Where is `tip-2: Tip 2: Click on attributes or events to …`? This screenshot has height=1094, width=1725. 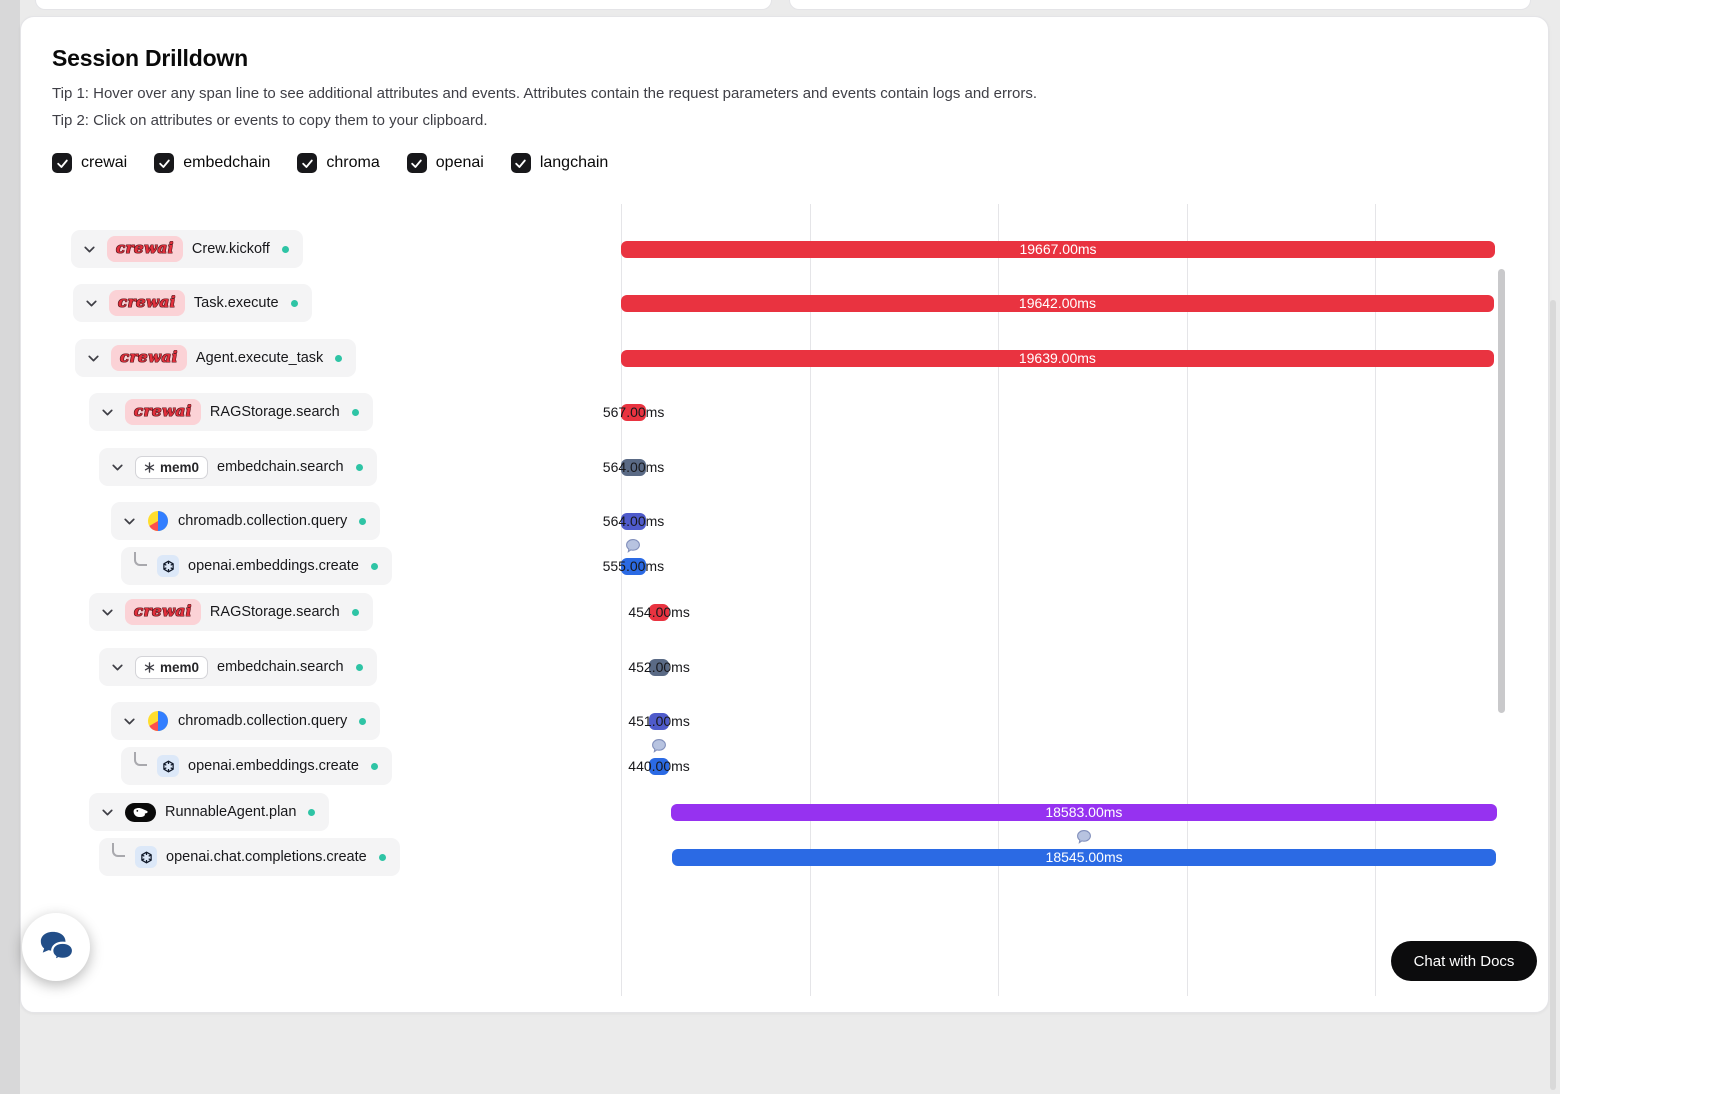 tip-2: Tip 2: Click on attributes or events to … is located at coordinates (270, 120).